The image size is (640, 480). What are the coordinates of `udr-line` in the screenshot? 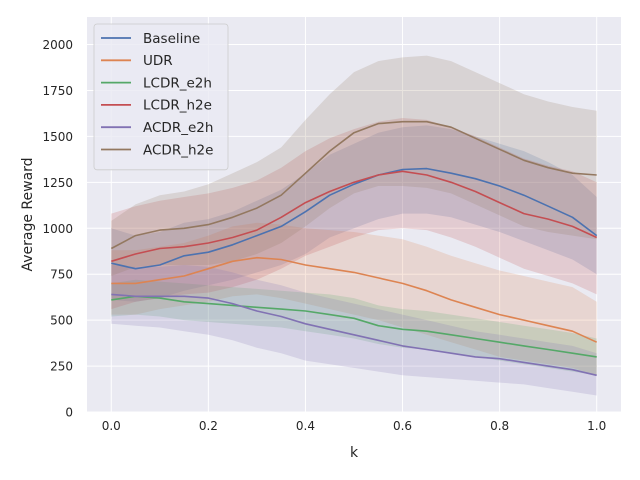 It's located at (354, 299).